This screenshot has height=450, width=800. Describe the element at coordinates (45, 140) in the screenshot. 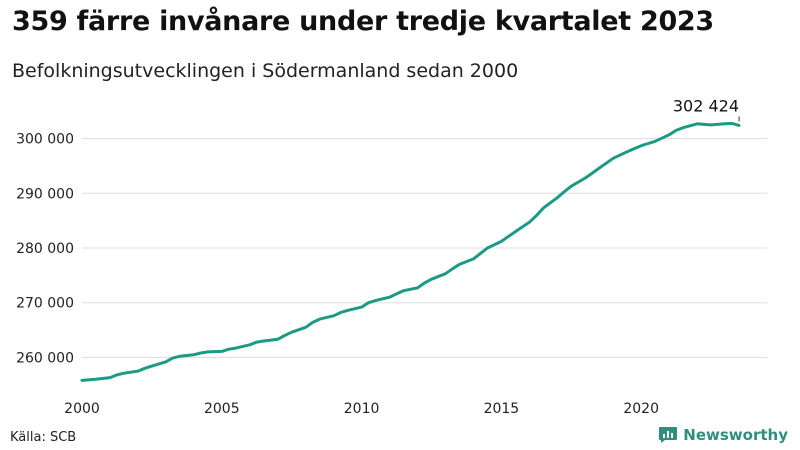

I see `y-tick-label: 300 000` at that location.